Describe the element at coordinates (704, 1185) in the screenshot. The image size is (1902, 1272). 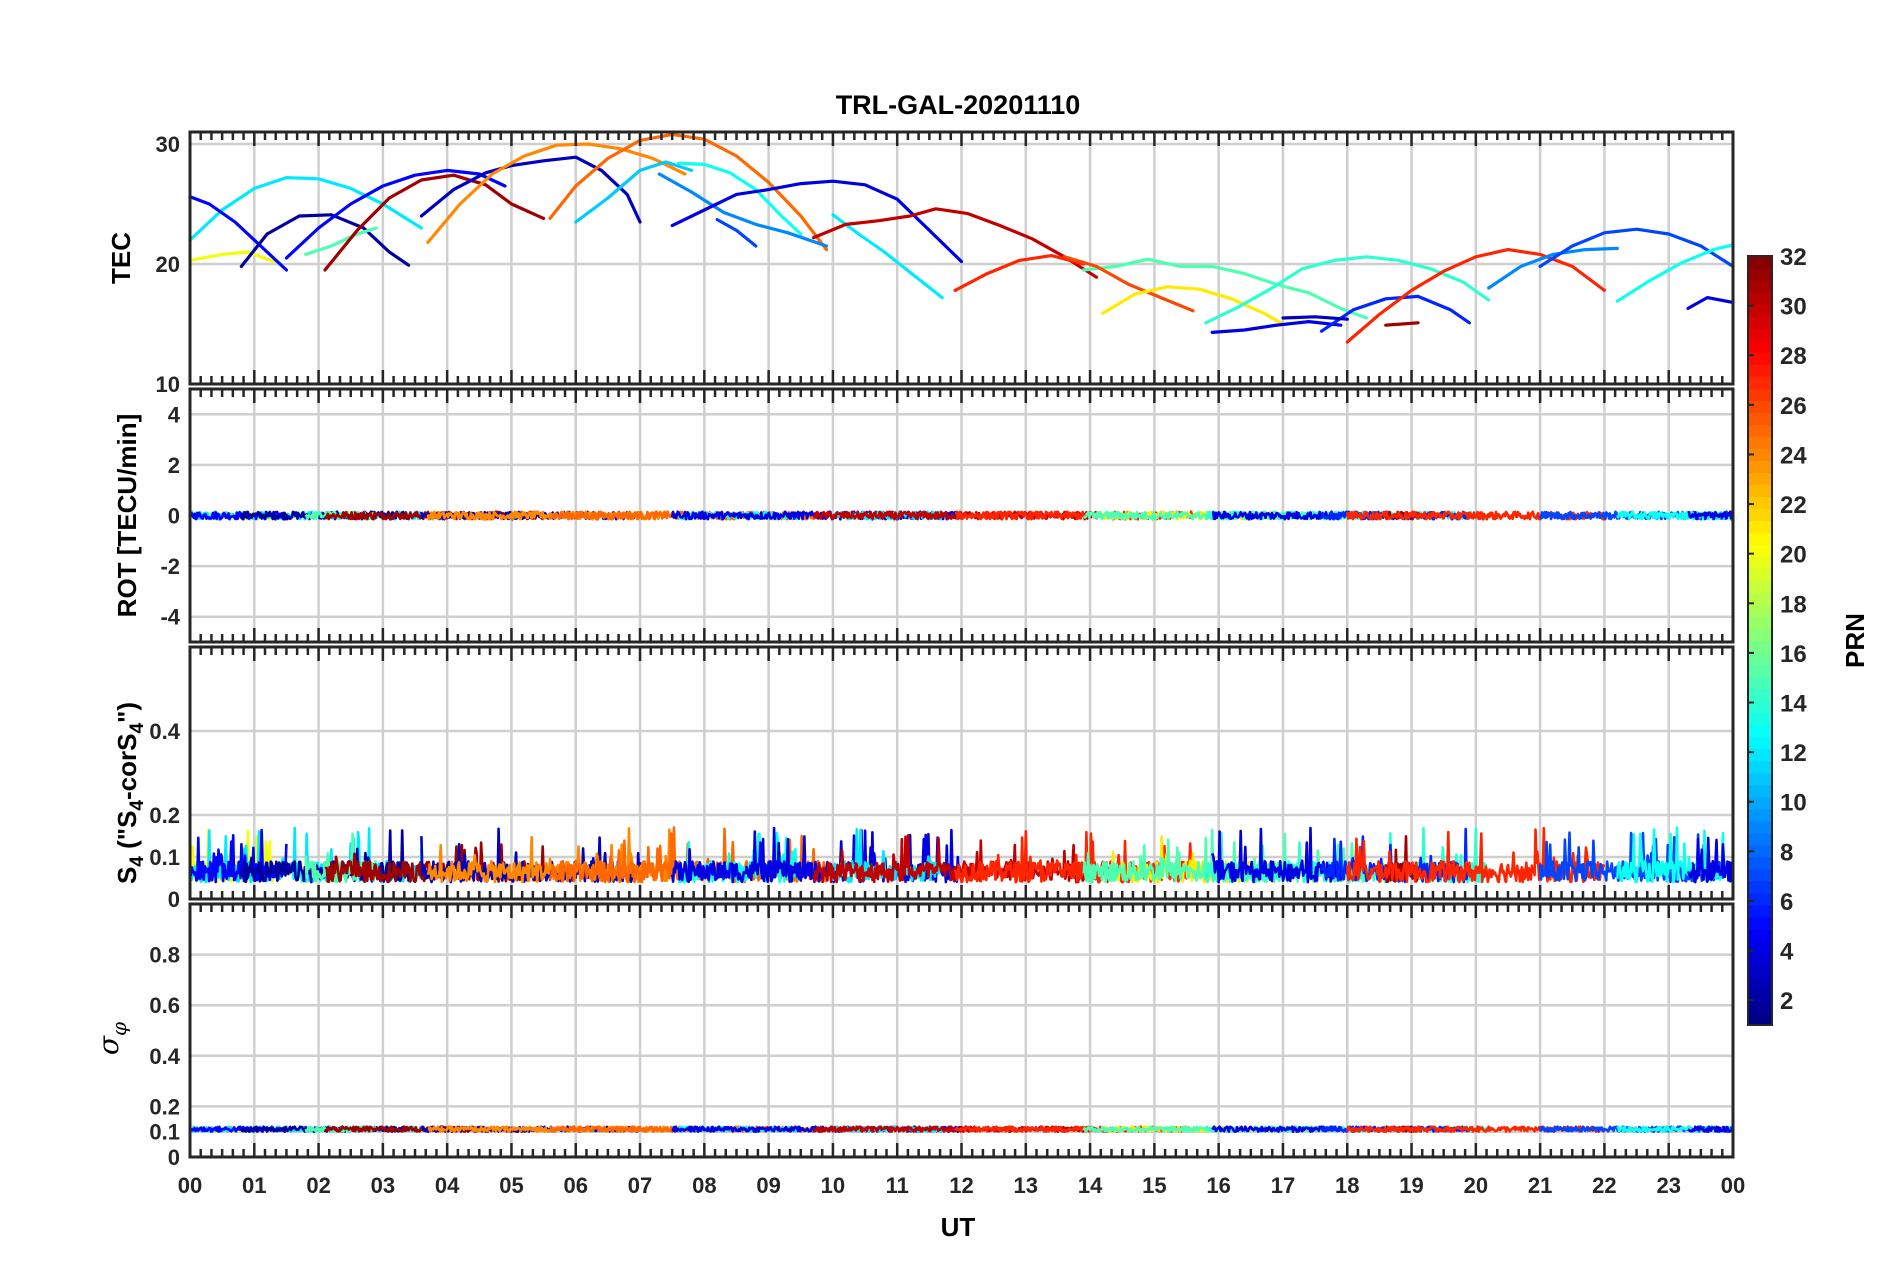
I see `x-tick-label: 08` at that location.